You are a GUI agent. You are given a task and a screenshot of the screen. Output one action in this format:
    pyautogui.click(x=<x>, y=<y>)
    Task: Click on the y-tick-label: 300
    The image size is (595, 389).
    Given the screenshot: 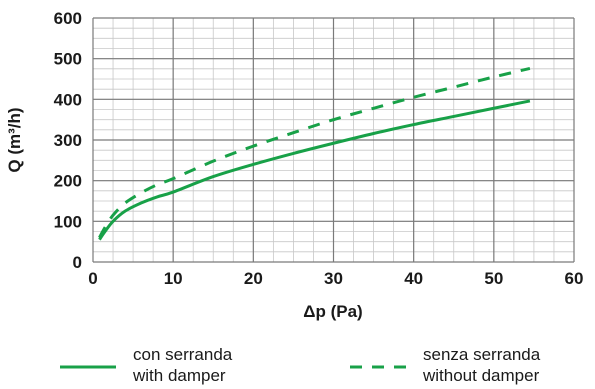 What is the action you would take?
    pyautogui.click(x=68, y=140)
    